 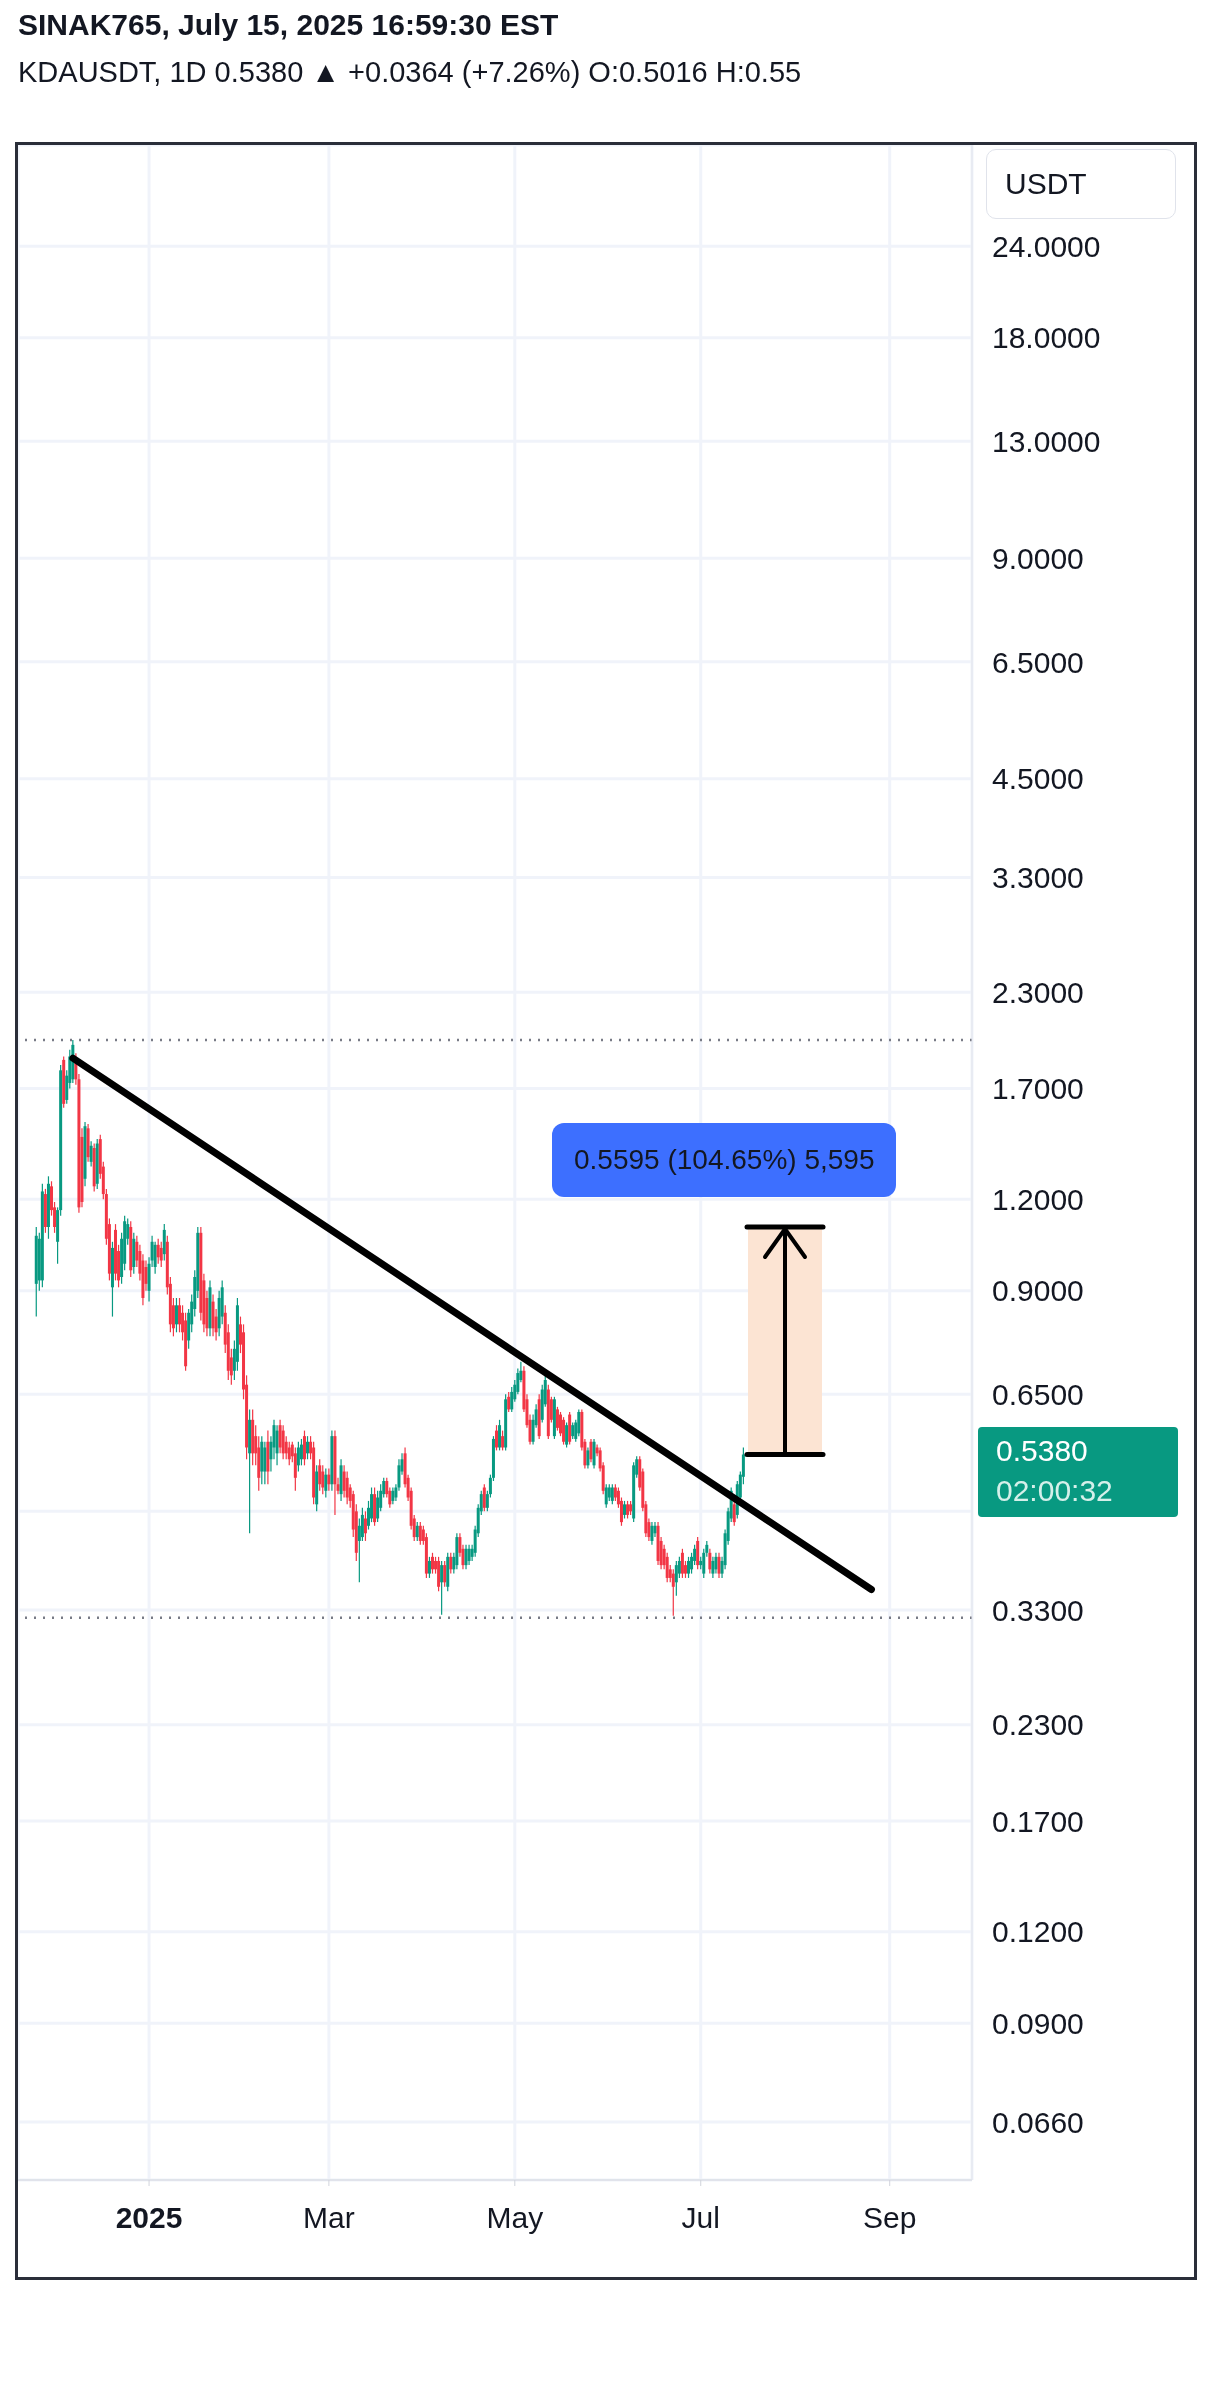 What do you see at coordinates (1038, 1610) in the screenshot?
I see `y-tick-label: 0.3300` at bounding box center [1038, 1610].